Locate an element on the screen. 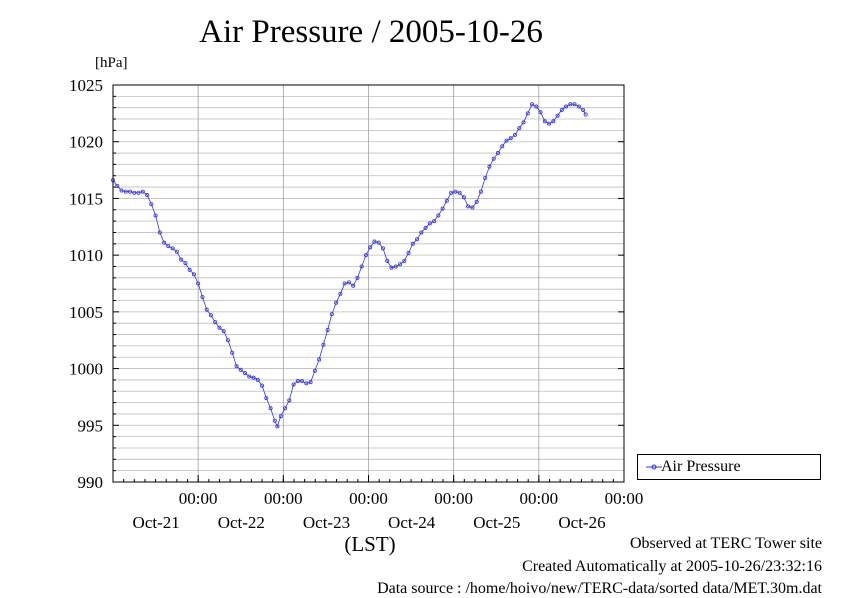 This screenshot has height=598, width=842. legend-marker-icon is located at coordinates (654, 467).